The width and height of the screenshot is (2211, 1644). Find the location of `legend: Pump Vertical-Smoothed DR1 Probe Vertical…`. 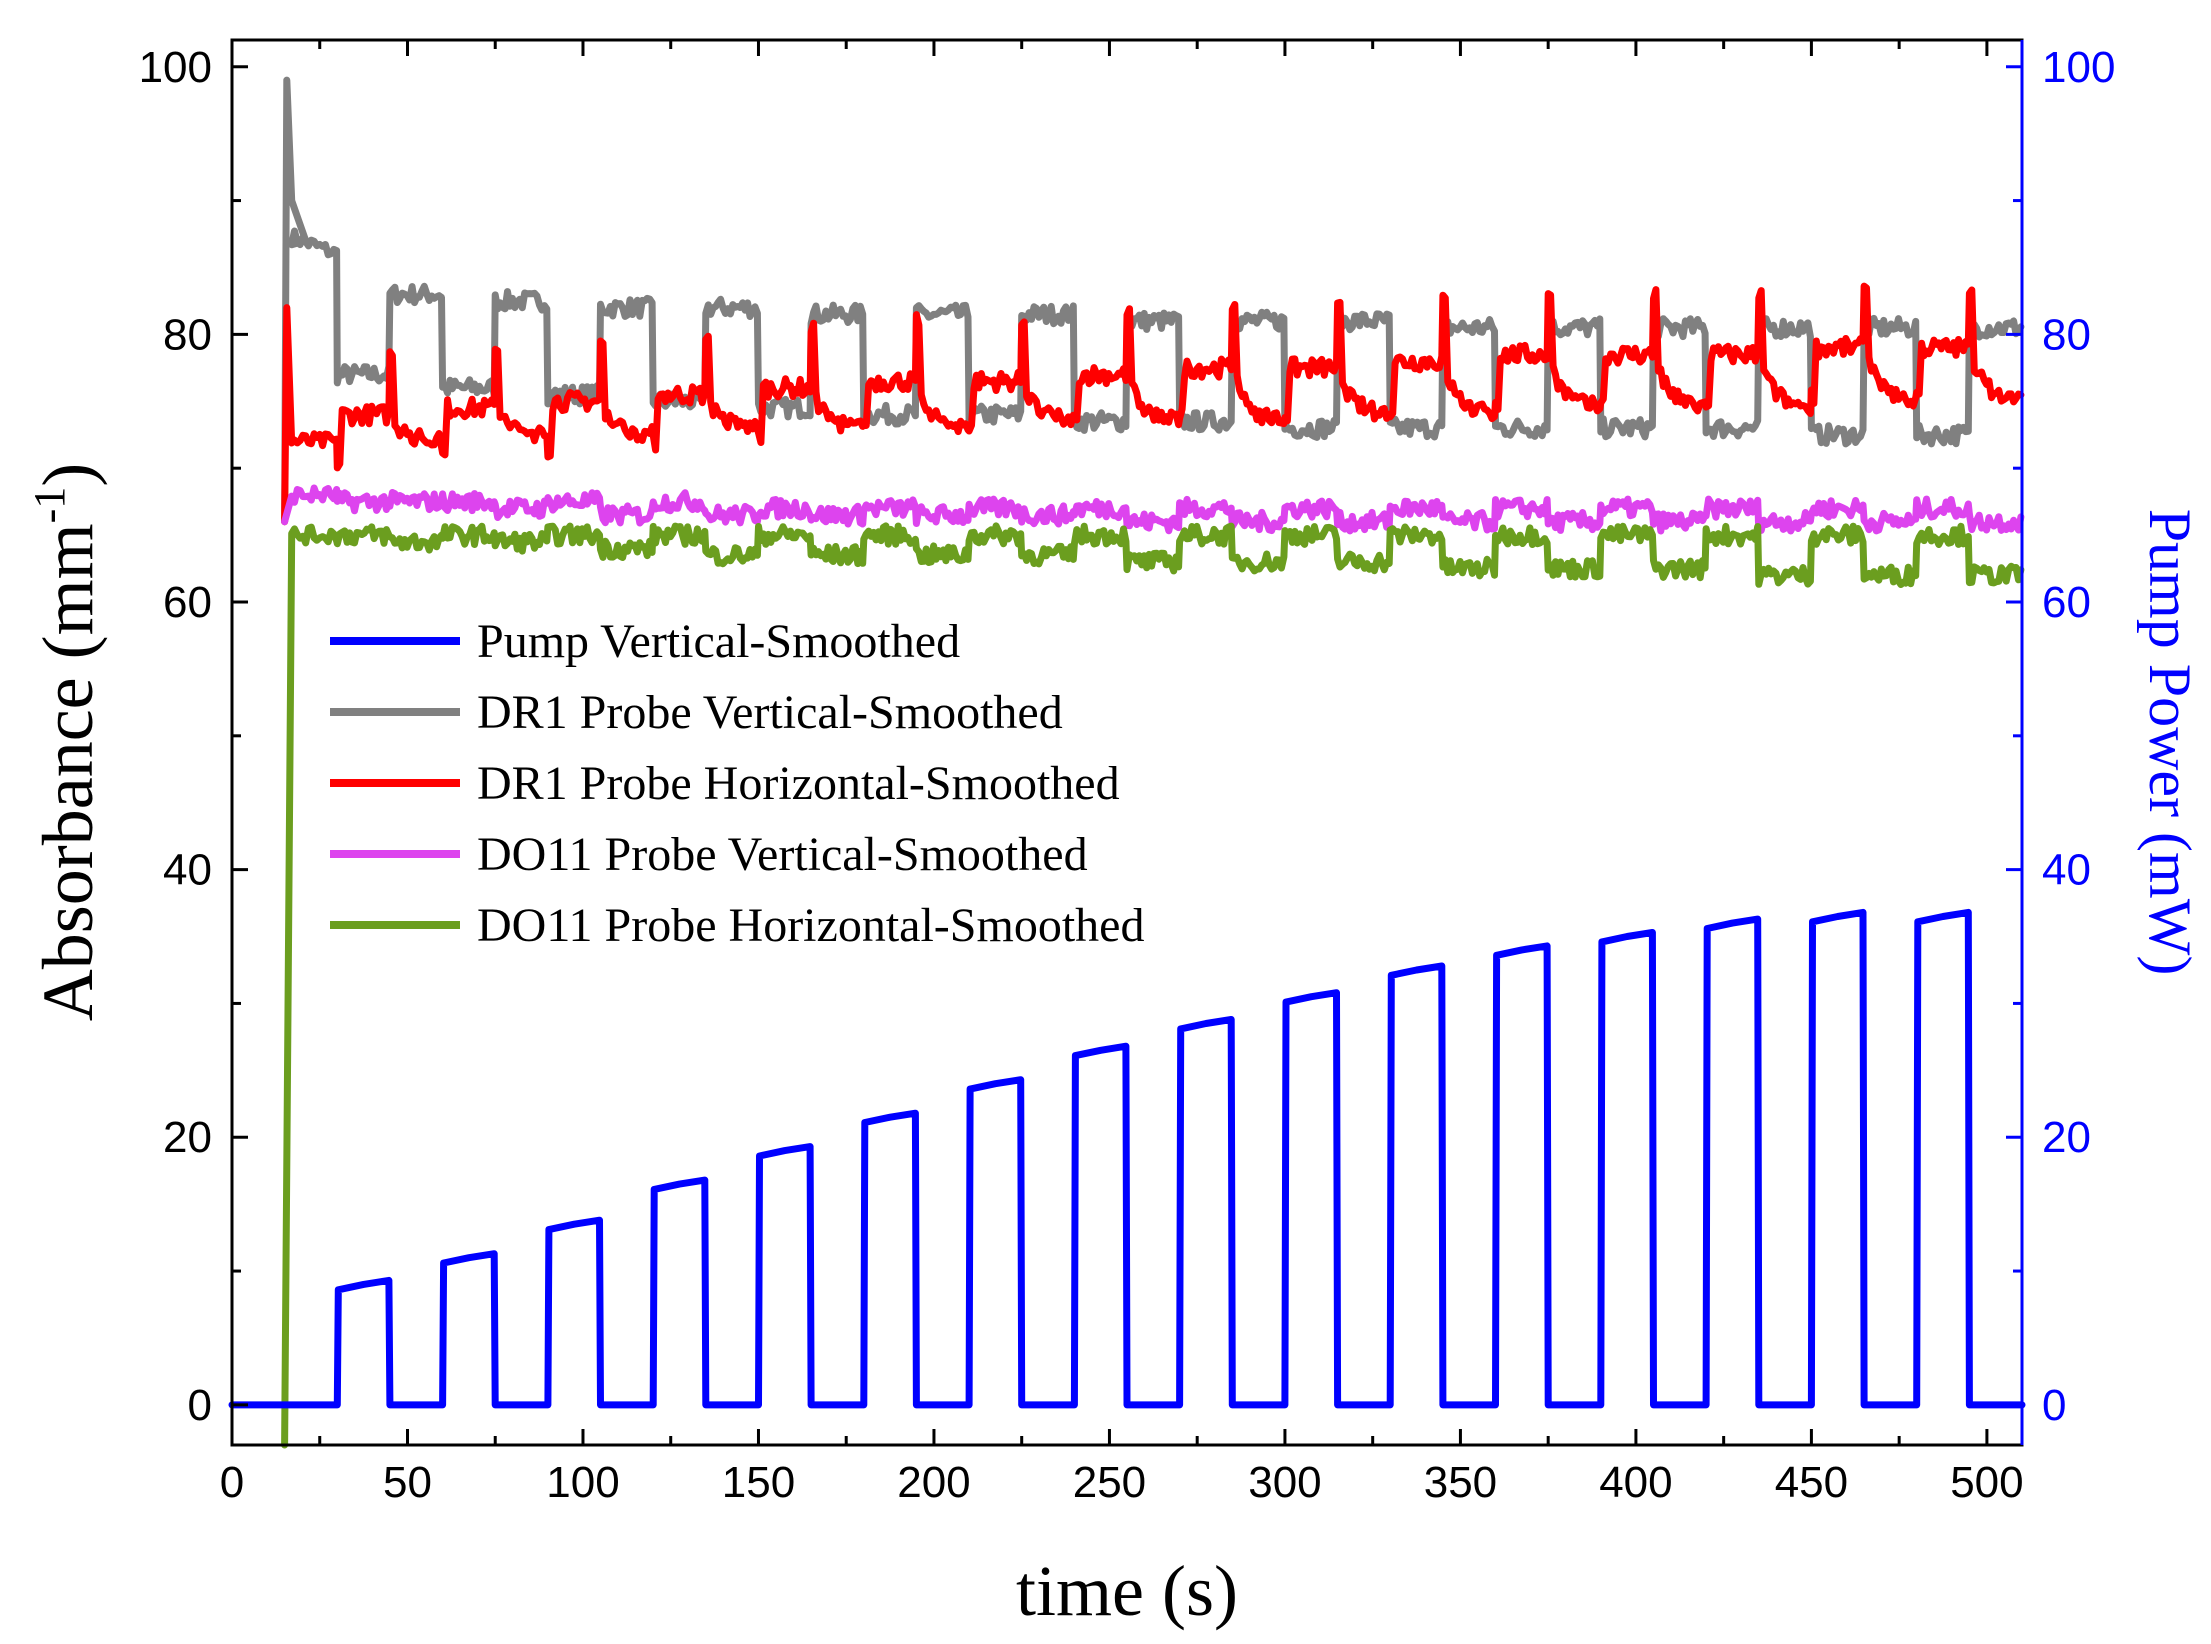

legend: Pump Vertical-Smoothed DR1 Probe Vertical… is located at coordinates (737, 783).